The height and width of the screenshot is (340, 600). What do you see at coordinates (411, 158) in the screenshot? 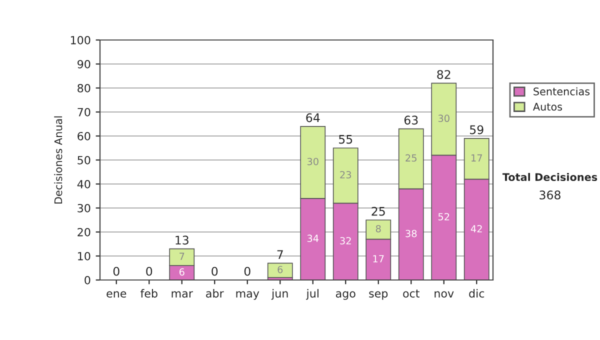
I see `data-label: 25` at bounding box center [411, 158].